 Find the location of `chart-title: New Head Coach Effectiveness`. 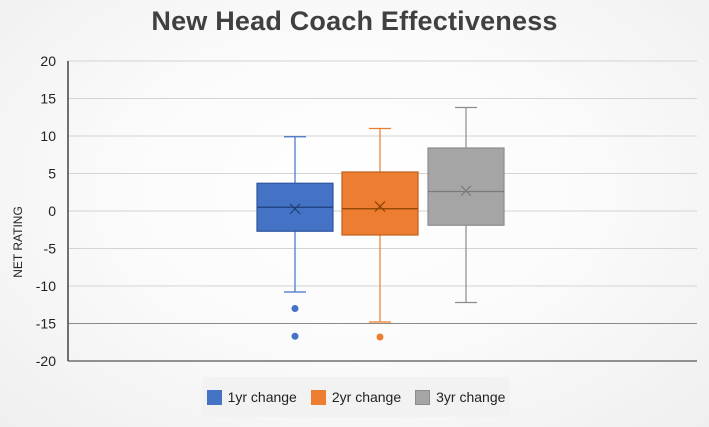

chart-title: New Head Coach Effectiveness is located at coordinates (354, 21).